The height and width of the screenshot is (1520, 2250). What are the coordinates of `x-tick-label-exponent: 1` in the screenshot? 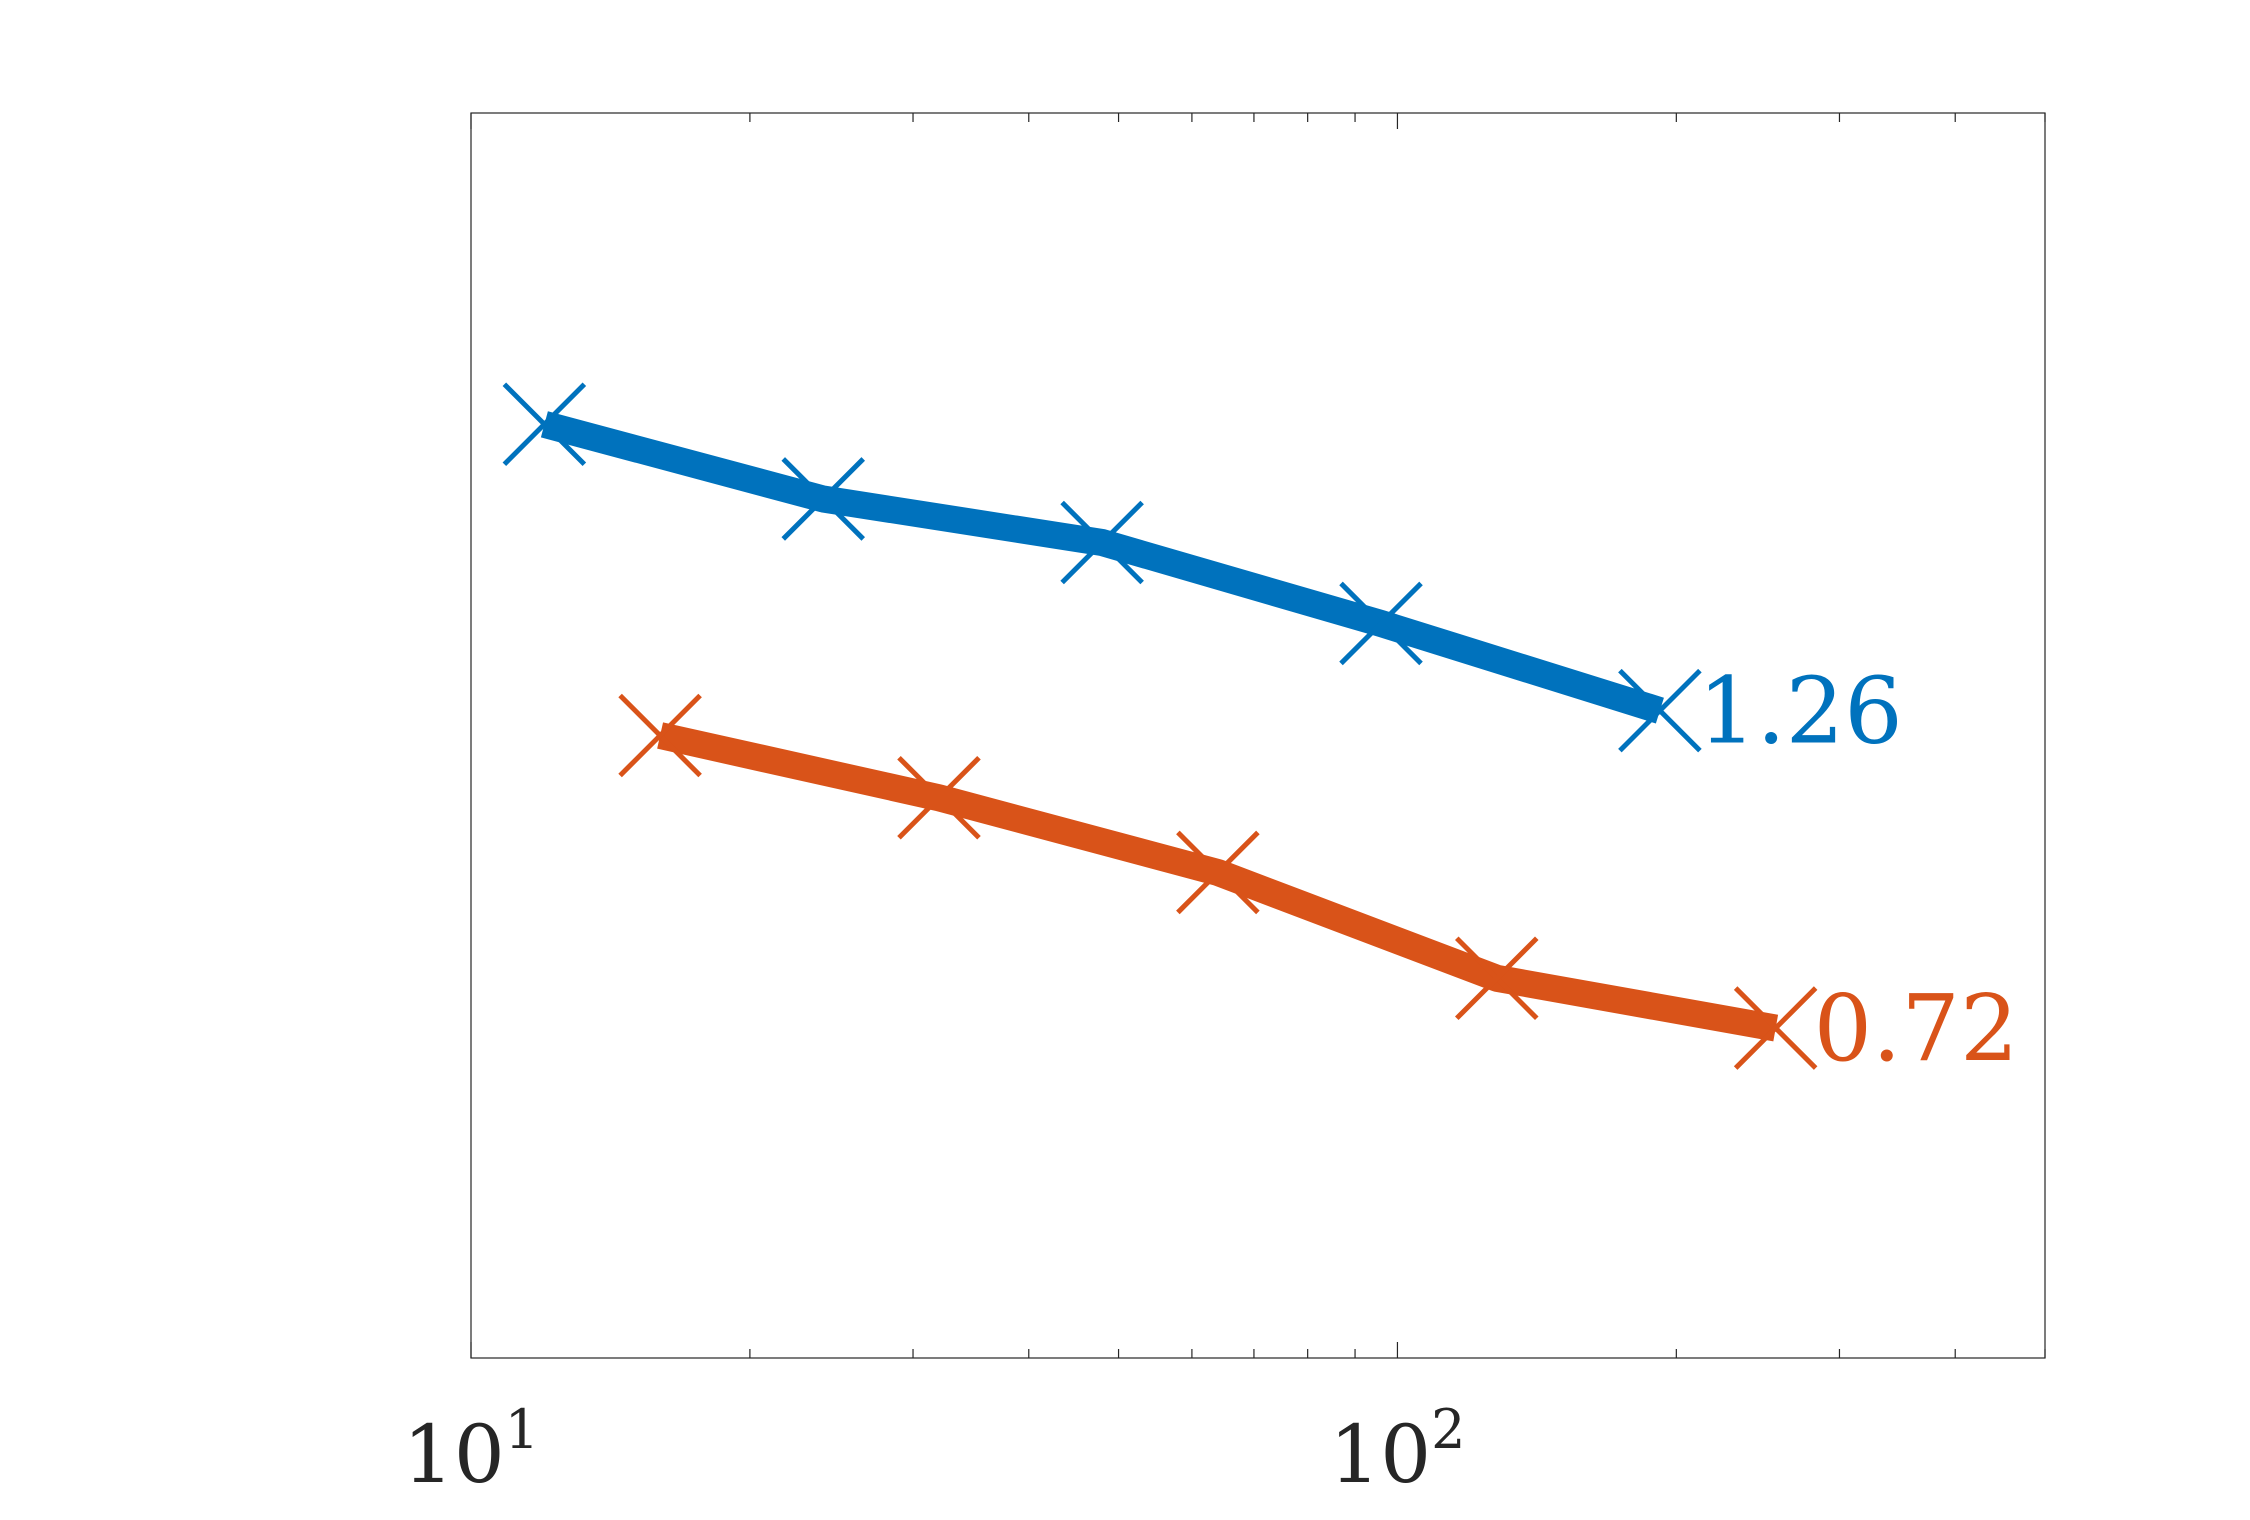 It's located at (522, 1429).